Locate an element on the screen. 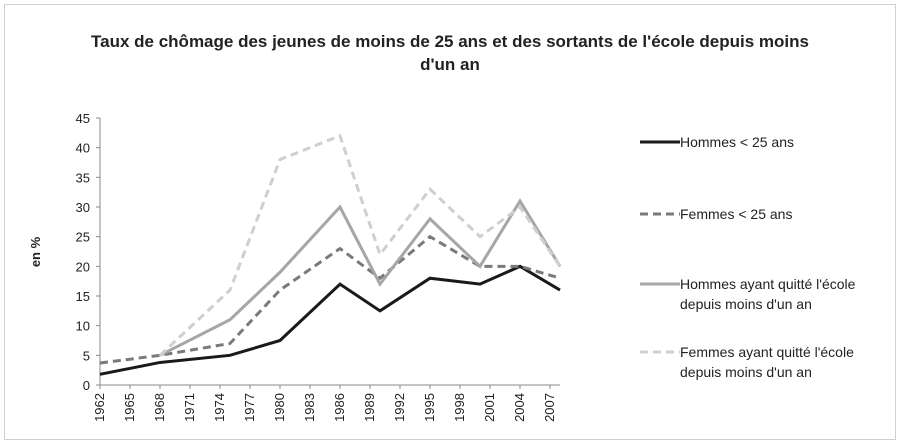  y-tick-label: 40 is located at coordinates (83, 148).